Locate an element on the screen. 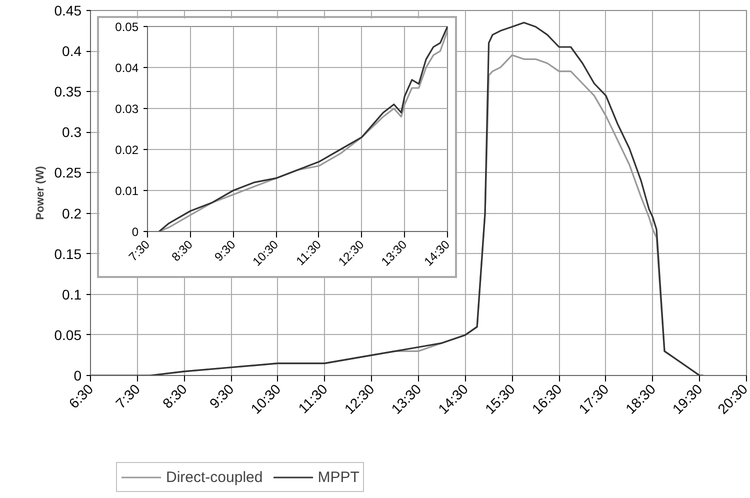 The height and width of the screenshot is (498, 750). y-tick-label: 0.01 is located at coordinates (127, 191).